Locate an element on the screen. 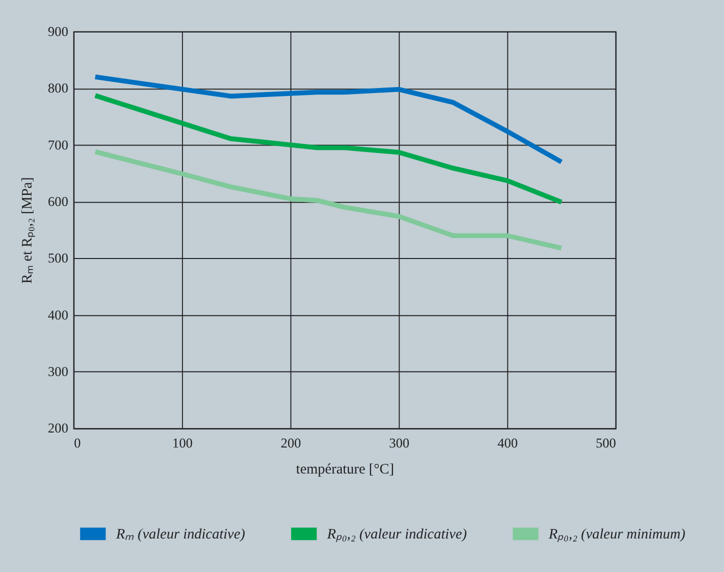 The image size is (724, 572). x-tick-label: 300 is located at coordinates (399, 442).